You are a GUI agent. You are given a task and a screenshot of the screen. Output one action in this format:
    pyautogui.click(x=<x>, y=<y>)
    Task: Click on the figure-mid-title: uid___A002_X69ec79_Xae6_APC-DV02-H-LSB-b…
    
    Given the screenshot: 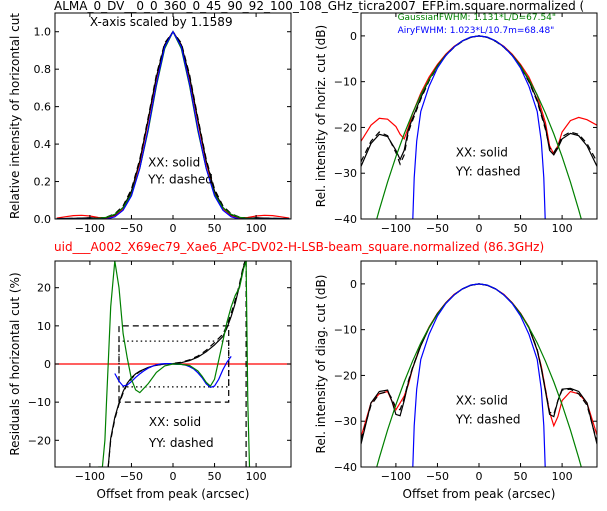 What is the action you would take?
    pyautogui.click(x=299, y=247)
    